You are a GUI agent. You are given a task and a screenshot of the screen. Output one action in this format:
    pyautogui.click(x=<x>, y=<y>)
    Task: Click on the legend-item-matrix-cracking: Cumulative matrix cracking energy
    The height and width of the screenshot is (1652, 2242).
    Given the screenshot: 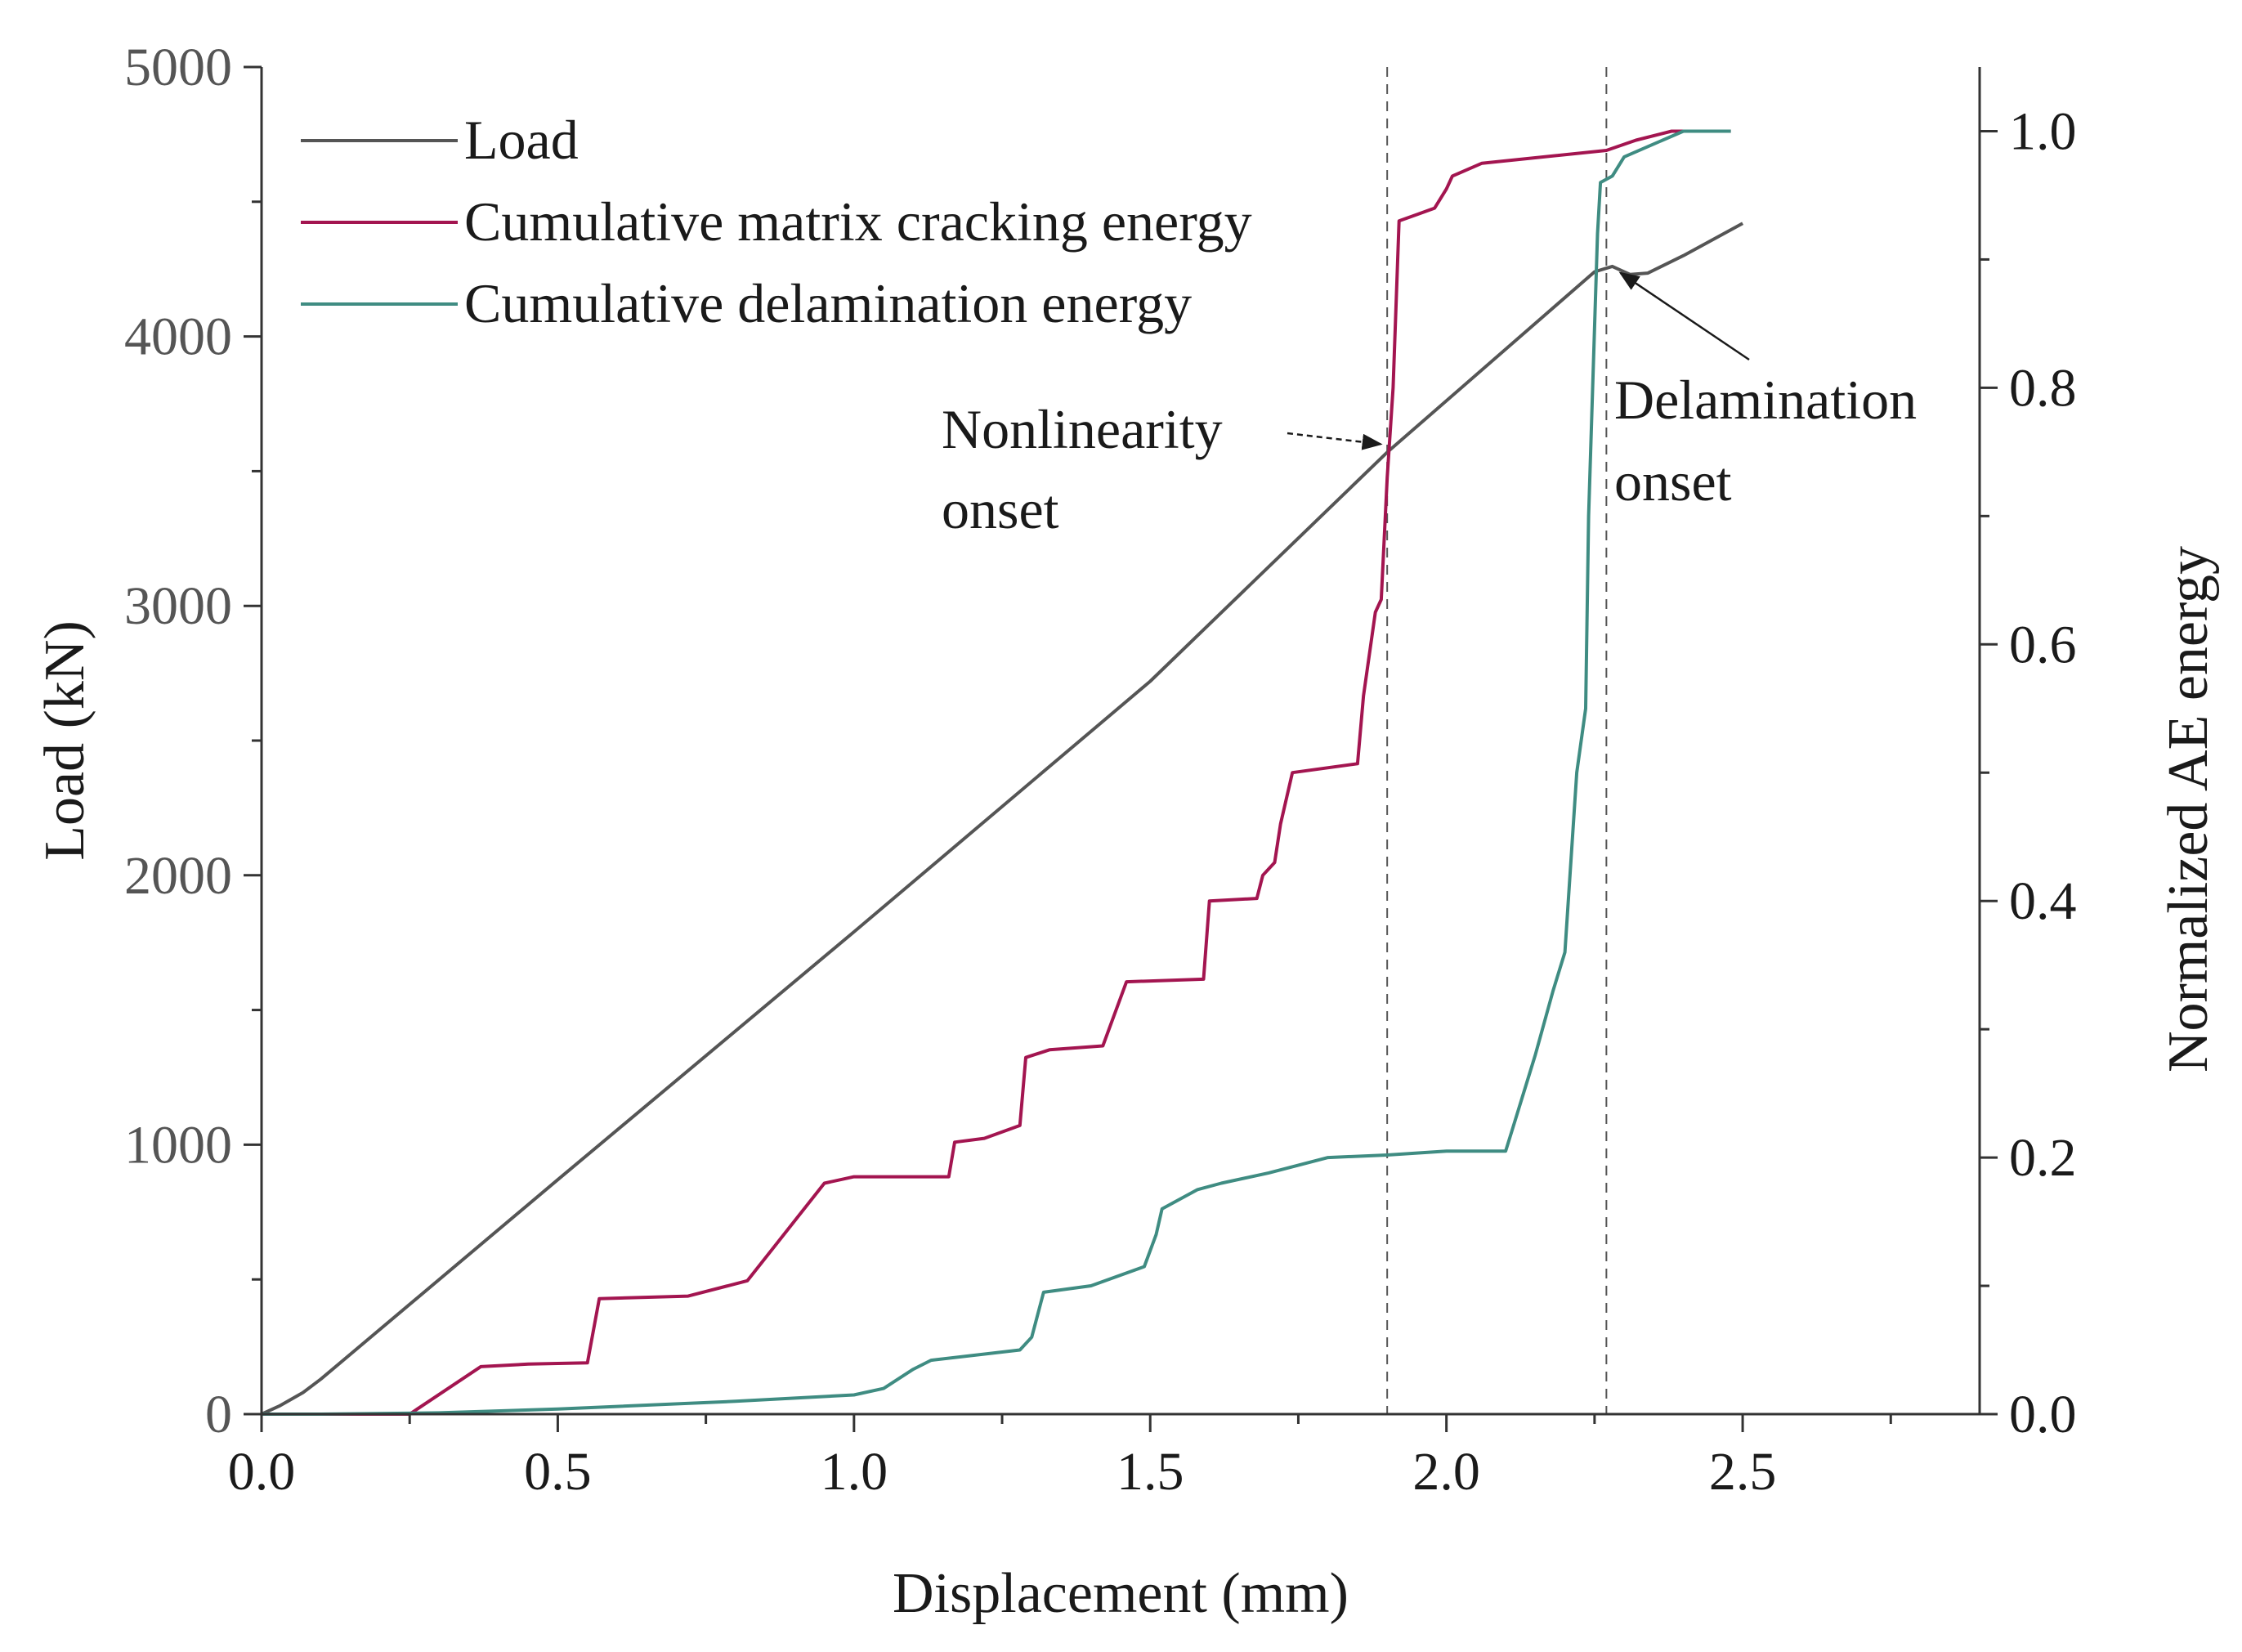 What is the action you would take?
    pyautogui.click(x=776, y=221)
    